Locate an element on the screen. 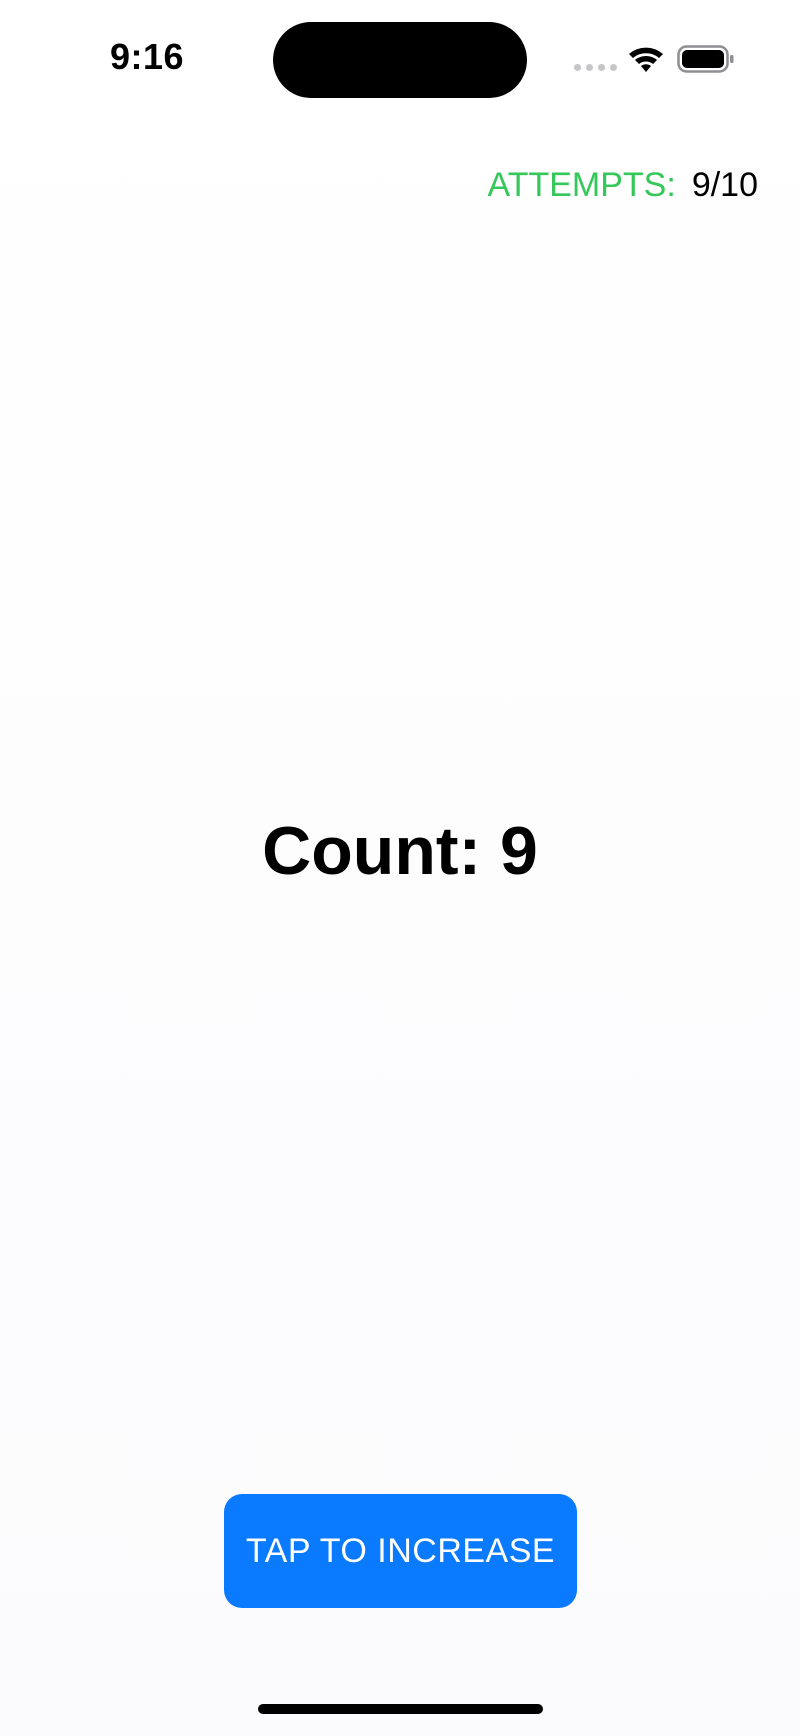 Image resolution: width=800 pixels, height=1736 pixels. status-time: 9:16 is located at coordinates (147, 56).